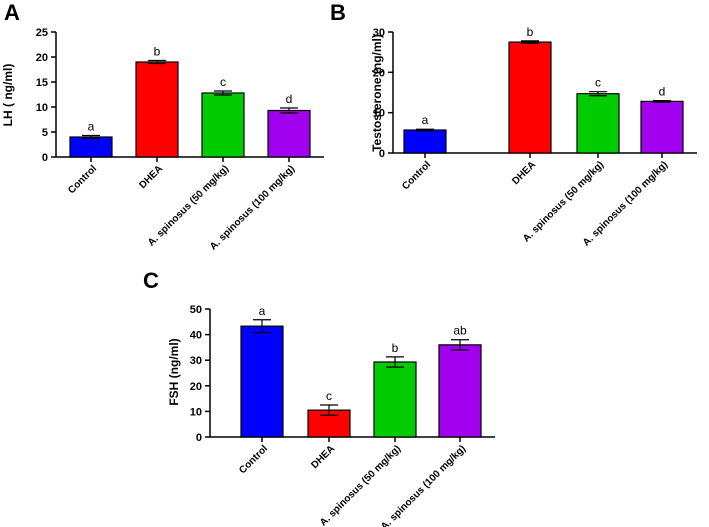  What do you see at coordinates (338, 12) in the screenshot?
I see `panel-letter: B` at bounding box center [338, 12].